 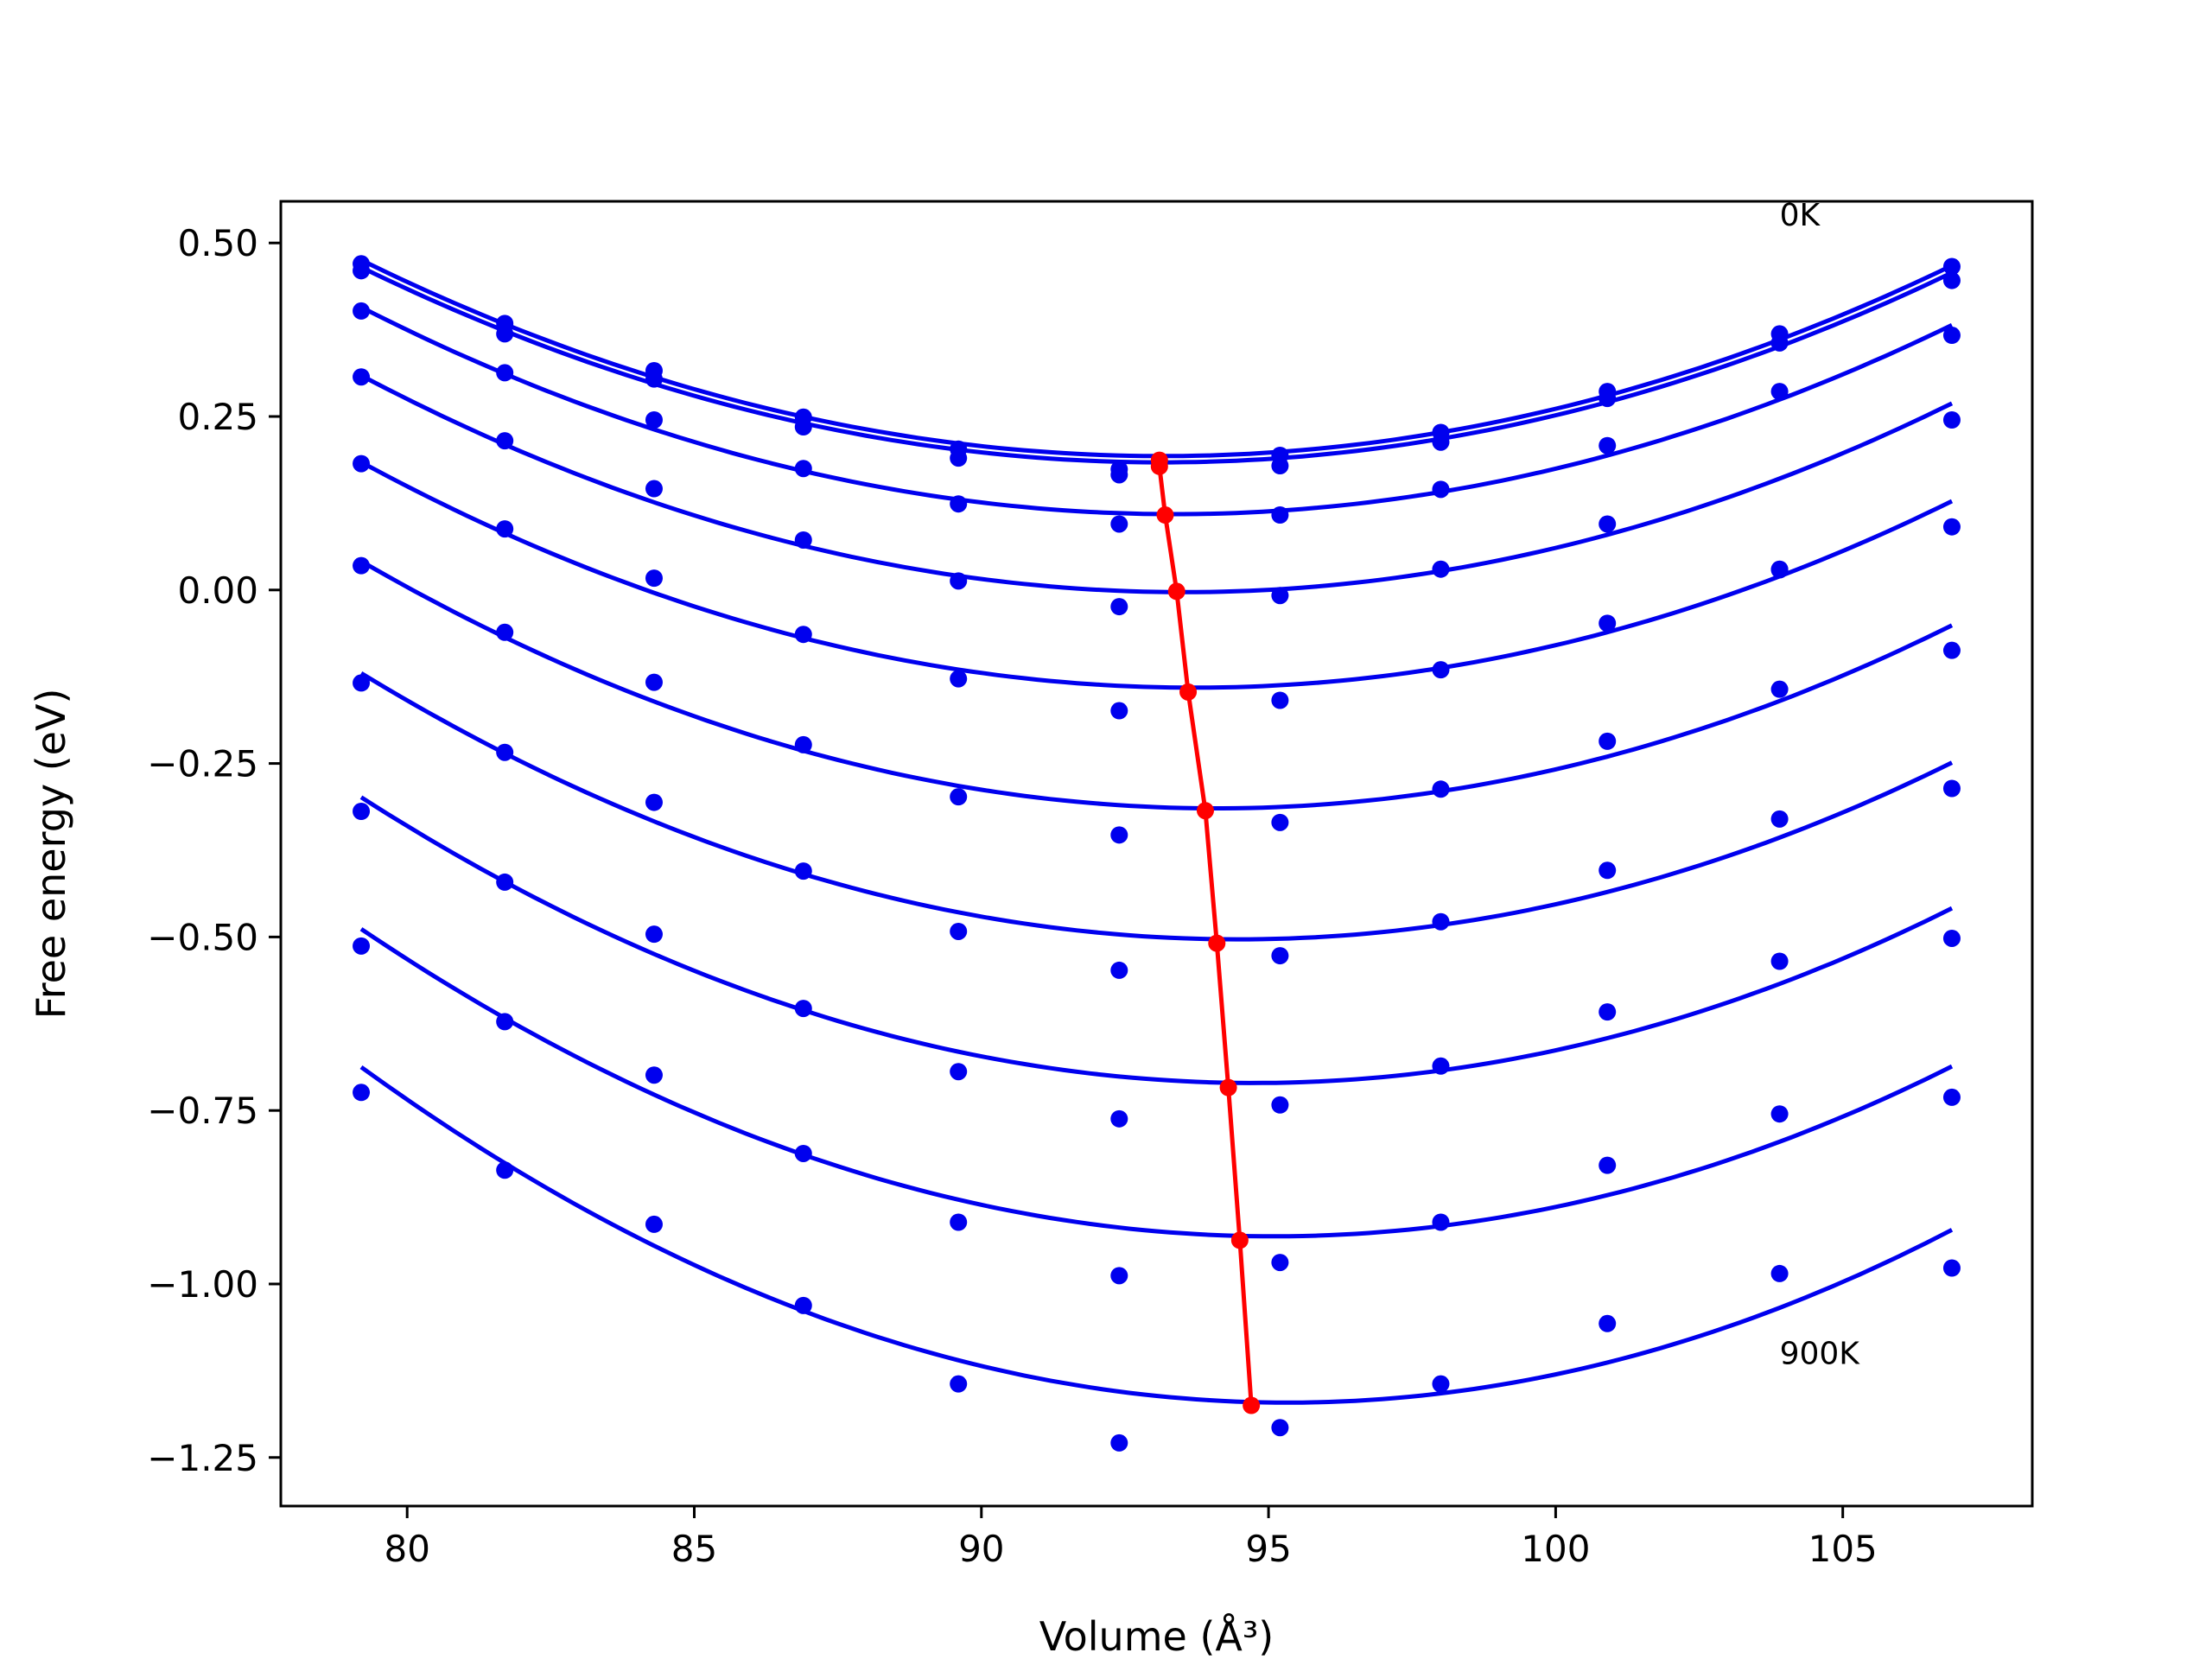 I want to click on minimum-energy-line, so click(x=1205, y=933).